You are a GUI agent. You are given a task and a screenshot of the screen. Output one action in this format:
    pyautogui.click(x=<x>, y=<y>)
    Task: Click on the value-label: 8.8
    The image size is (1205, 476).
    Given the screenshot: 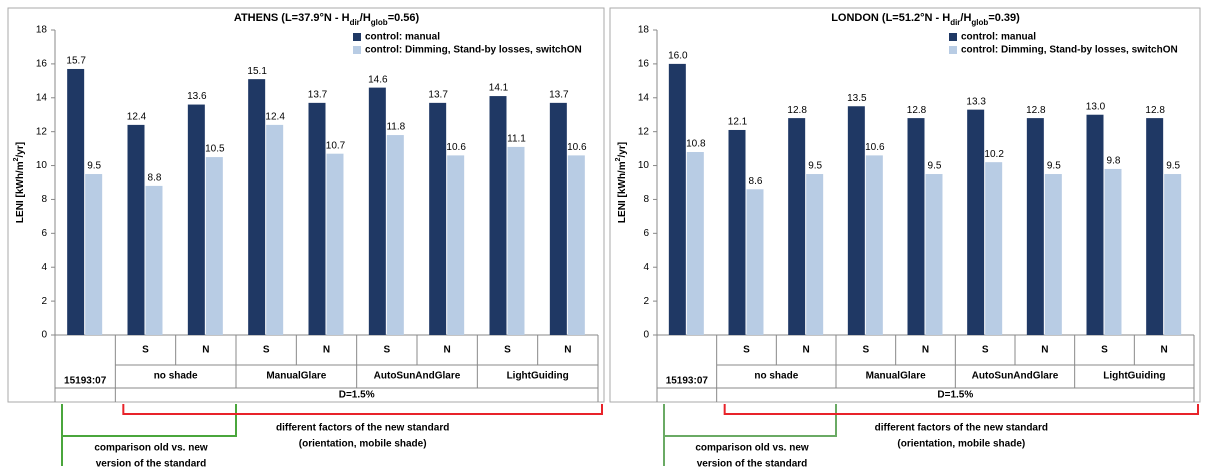 What is the action you would take?
    pyautogui.click(x=155, y=178)
    